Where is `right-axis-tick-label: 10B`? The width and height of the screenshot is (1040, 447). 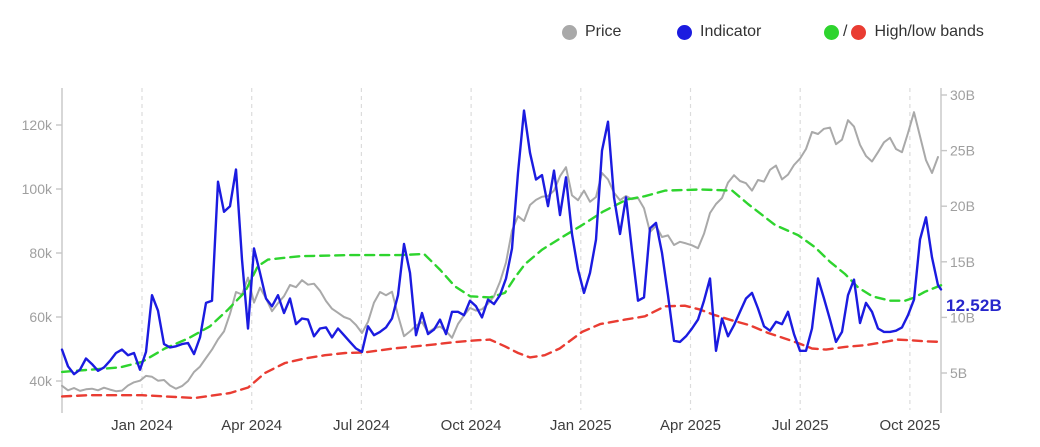
right-axis-tick-label: 10B is located at coordinates (962, 317).